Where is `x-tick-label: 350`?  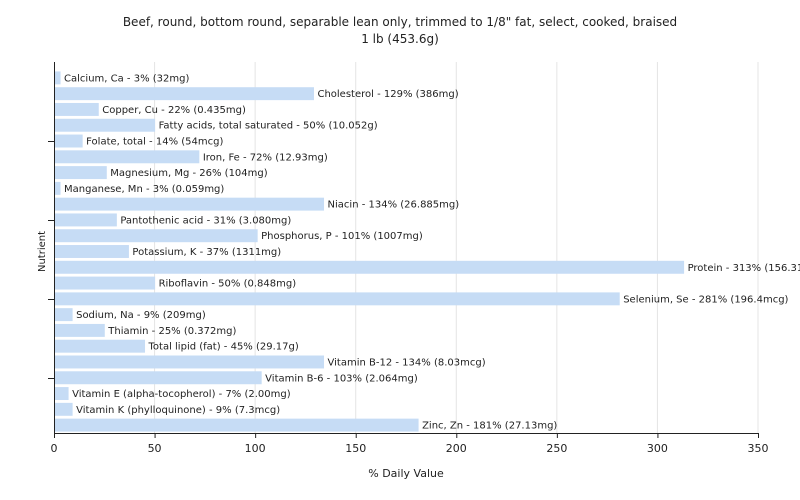
x-tick-label: 350 is located at coordinates (758, 448).